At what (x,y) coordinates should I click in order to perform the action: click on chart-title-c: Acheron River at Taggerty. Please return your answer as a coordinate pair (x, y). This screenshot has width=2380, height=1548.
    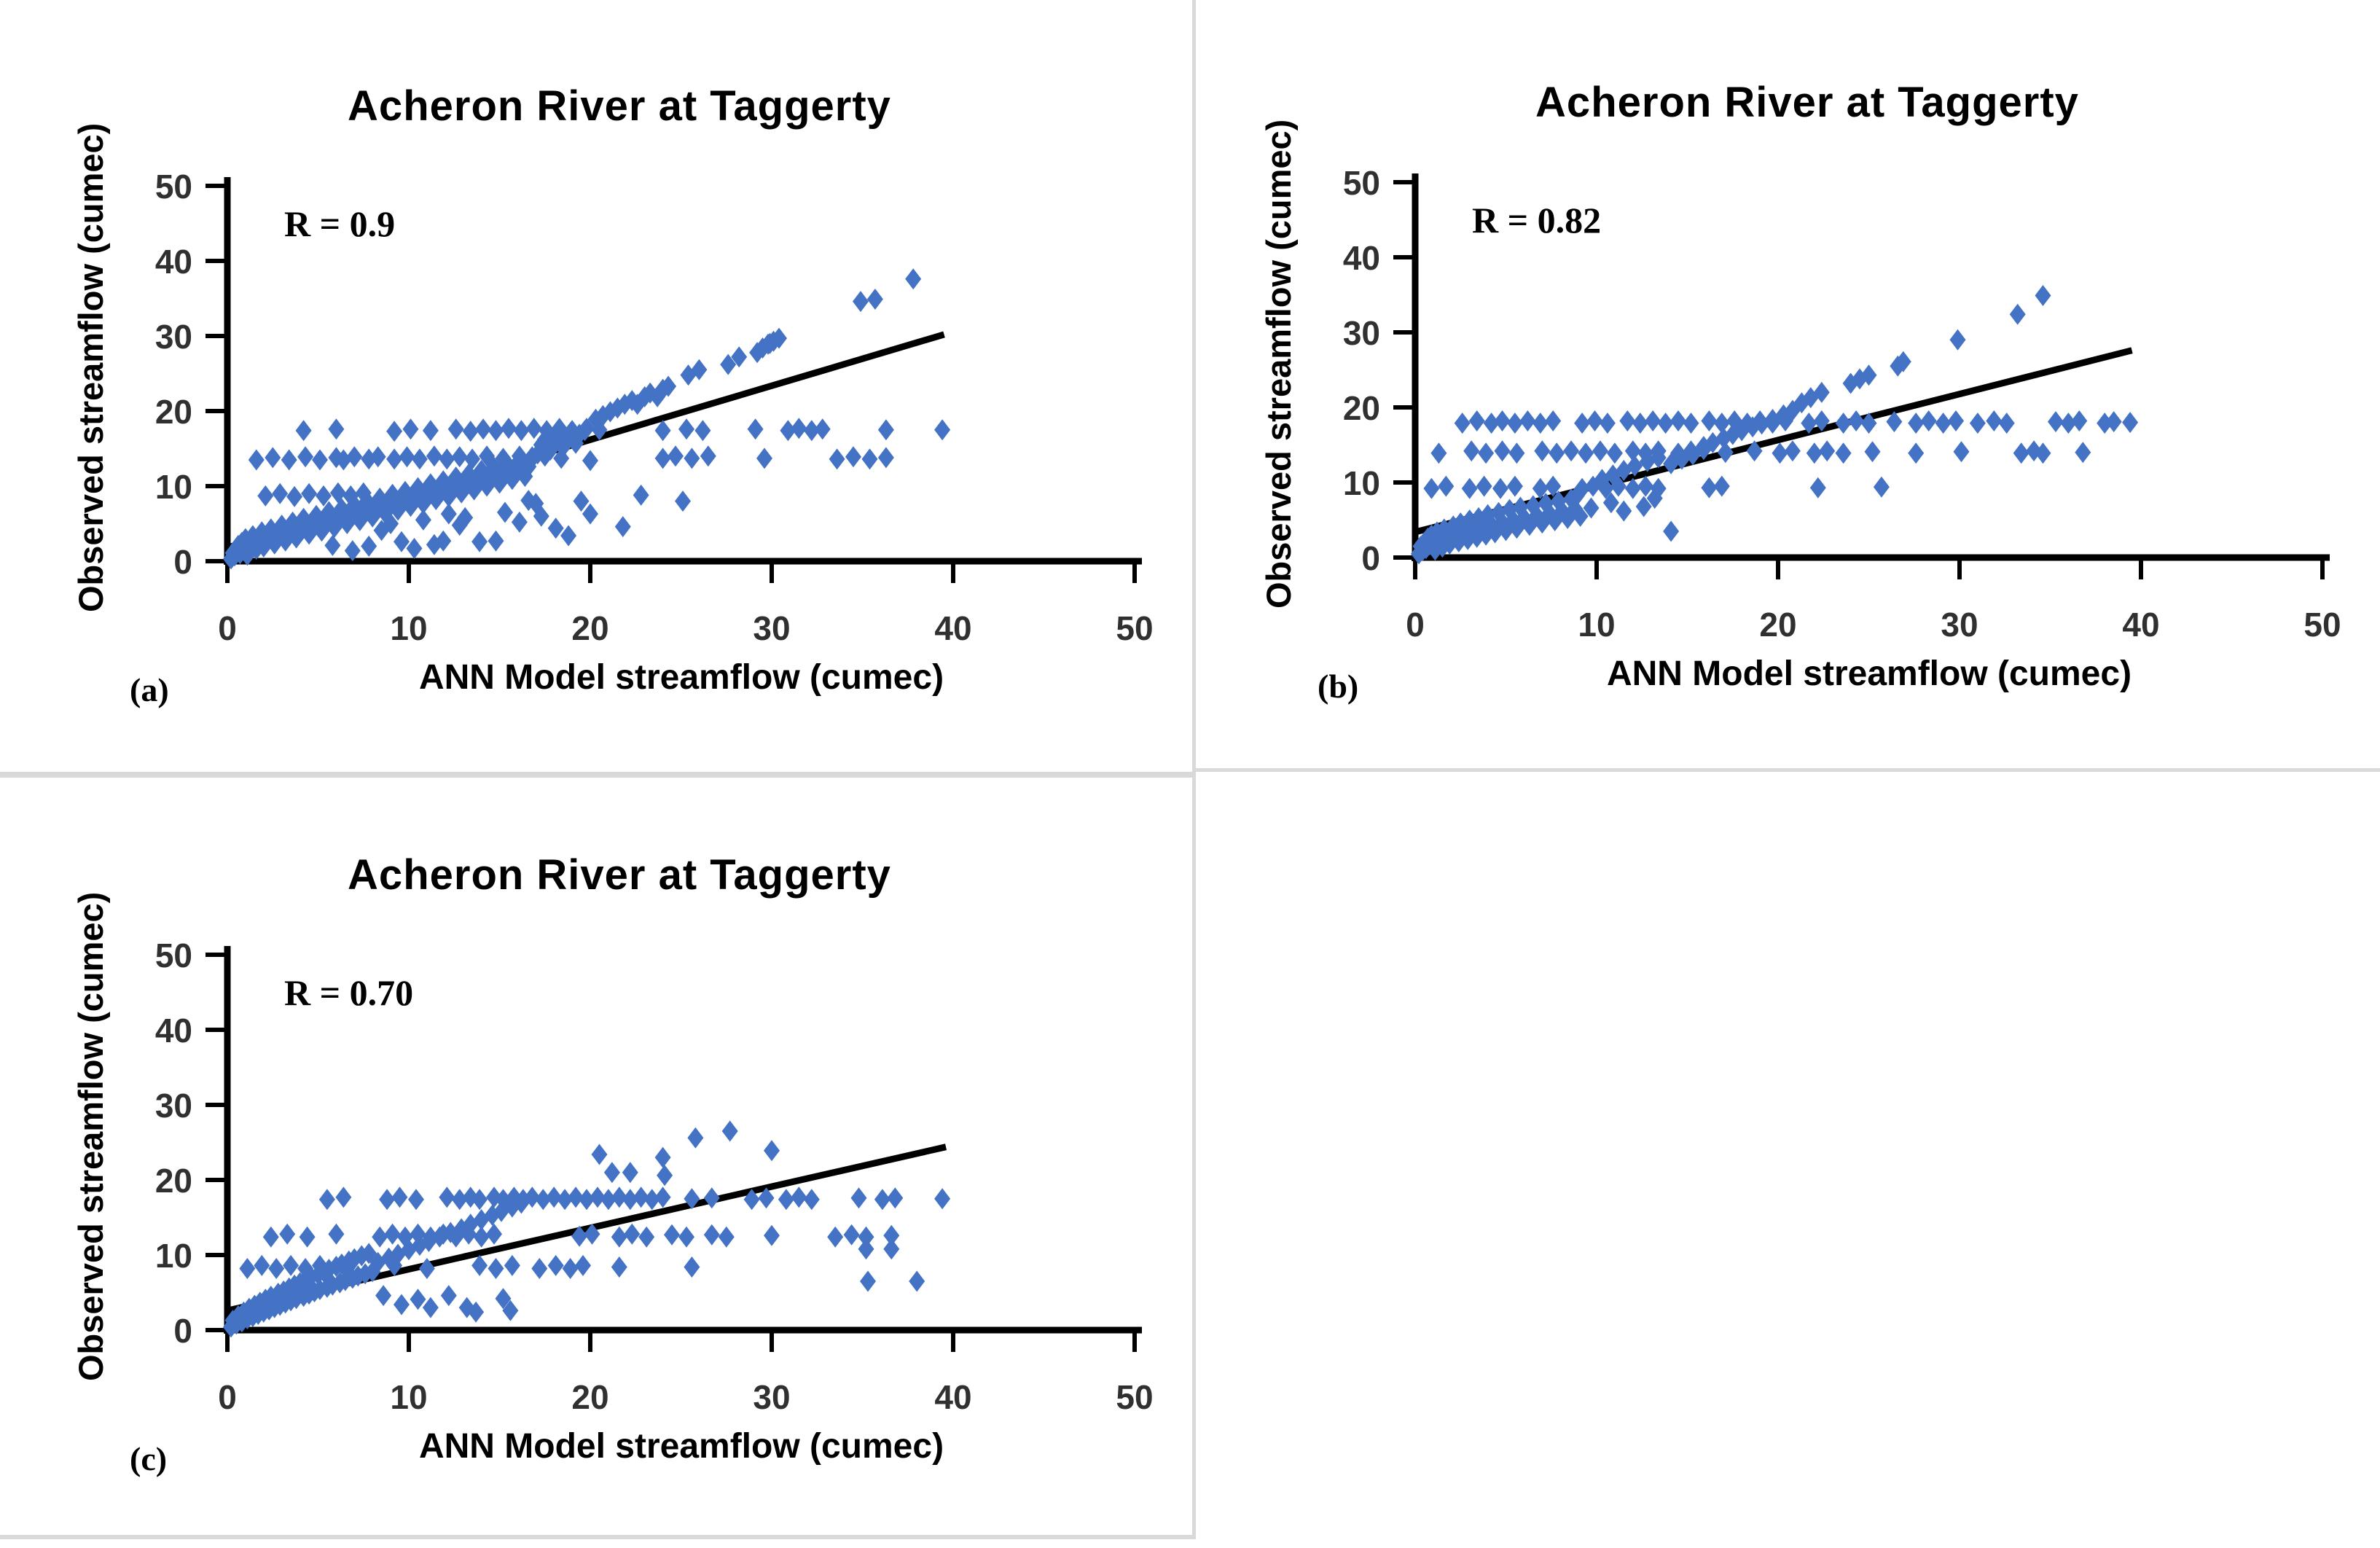
    Looking at the image, I should click on (619, 875).